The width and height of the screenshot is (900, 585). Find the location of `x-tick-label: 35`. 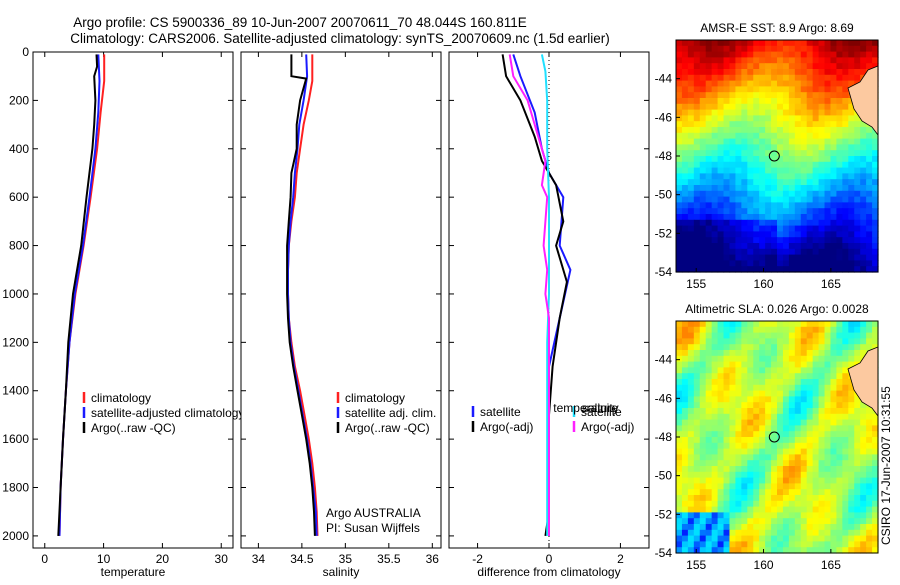

x-tick-label: 35 is located at coordinates (346, 559).